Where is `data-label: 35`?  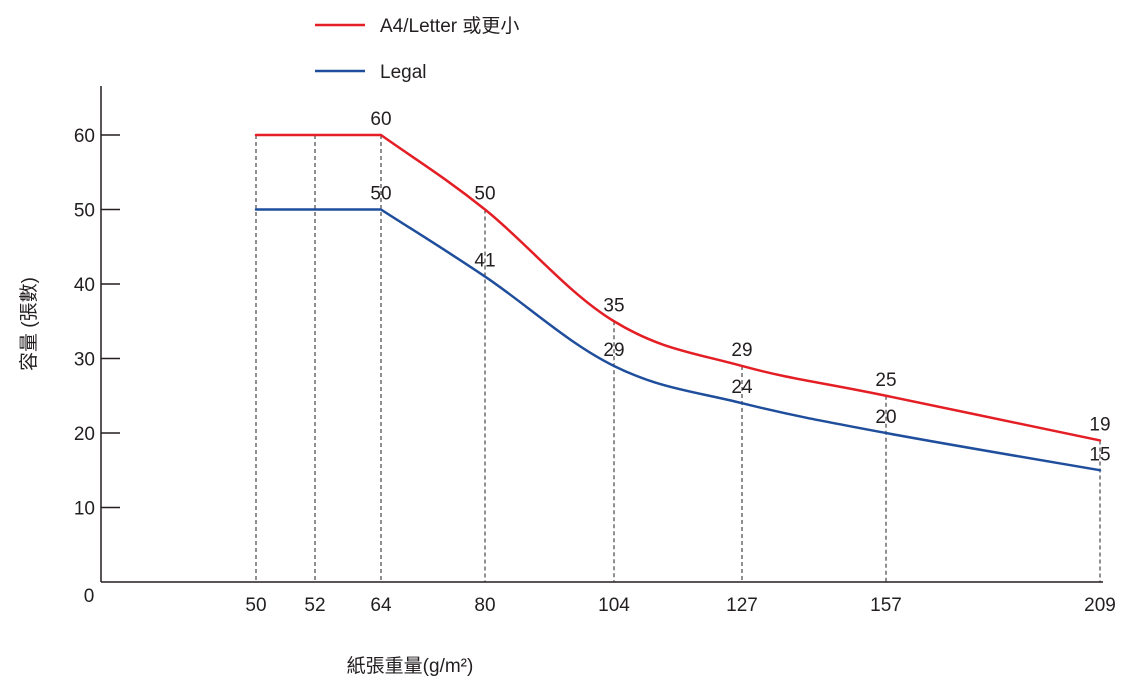
data-label: 35 is located at coordinates (613, 305).